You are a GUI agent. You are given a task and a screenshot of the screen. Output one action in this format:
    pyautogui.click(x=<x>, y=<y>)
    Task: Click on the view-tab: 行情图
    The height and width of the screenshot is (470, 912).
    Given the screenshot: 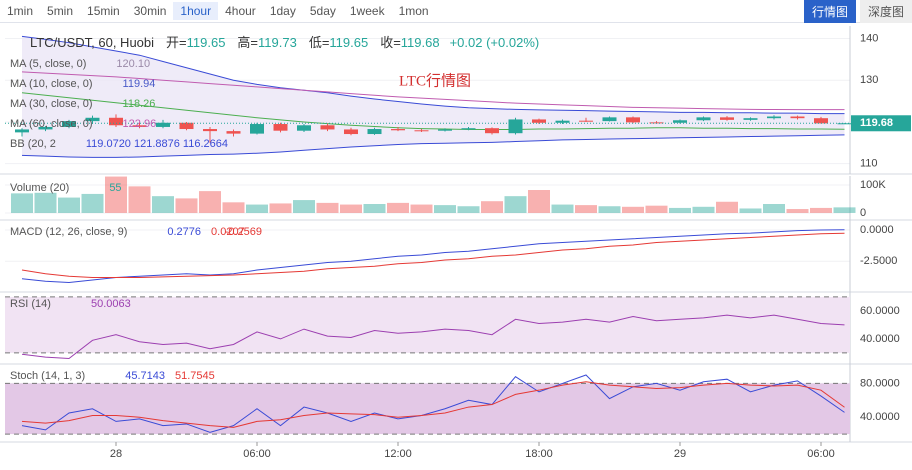 What is the action you would take?
    pyautogui.click(x=829, y=11)
    